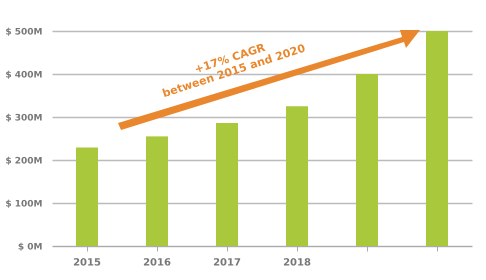 This screenshot has width=486, height=280. Describe the element at coordinates (157, 263) in the screenshot. I see `x-tick-label: 2016` at that location.